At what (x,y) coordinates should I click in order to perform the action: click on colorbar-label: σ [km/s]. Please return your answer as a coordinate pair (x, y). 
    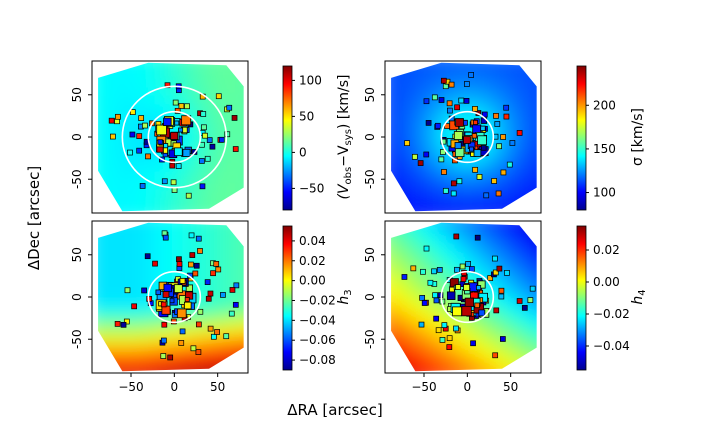
    Looking at the image, I should click on (638, 137).